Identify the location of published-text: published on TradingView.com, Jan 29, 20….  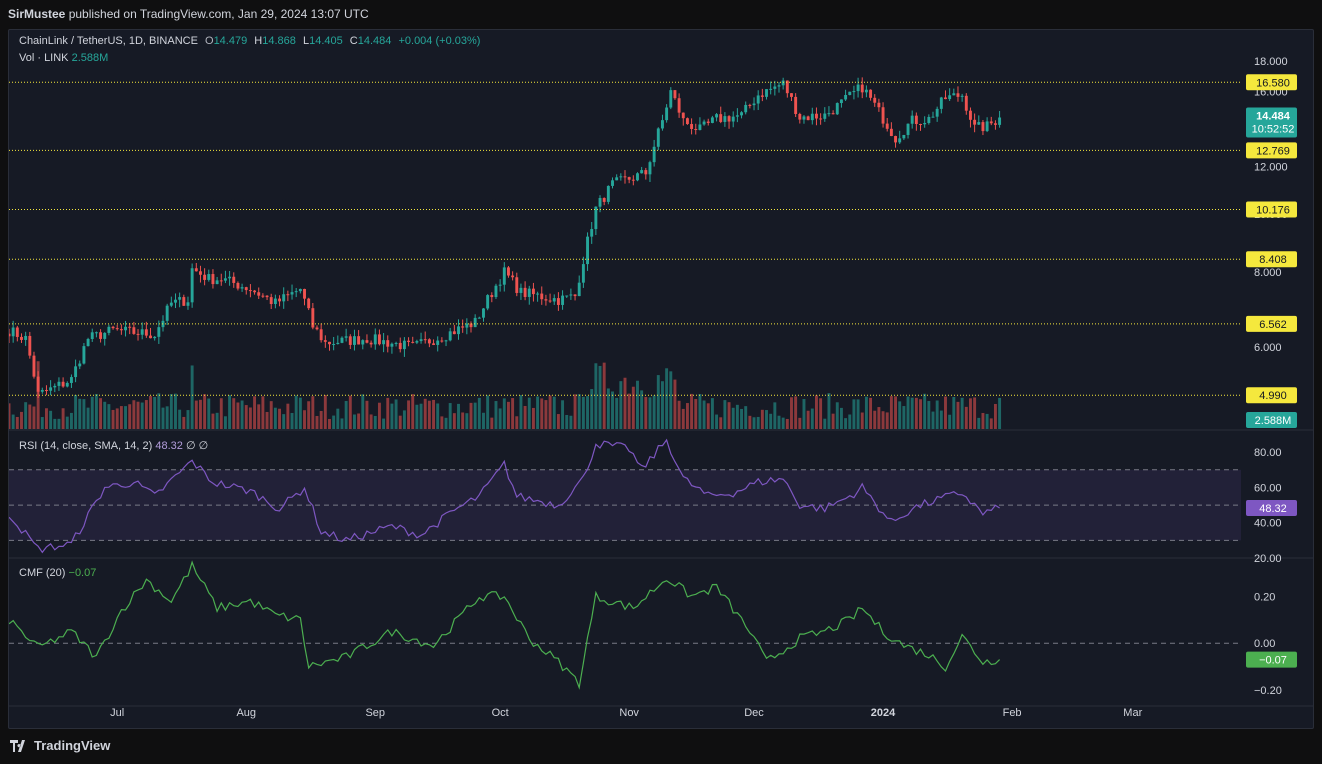
(218, 14).